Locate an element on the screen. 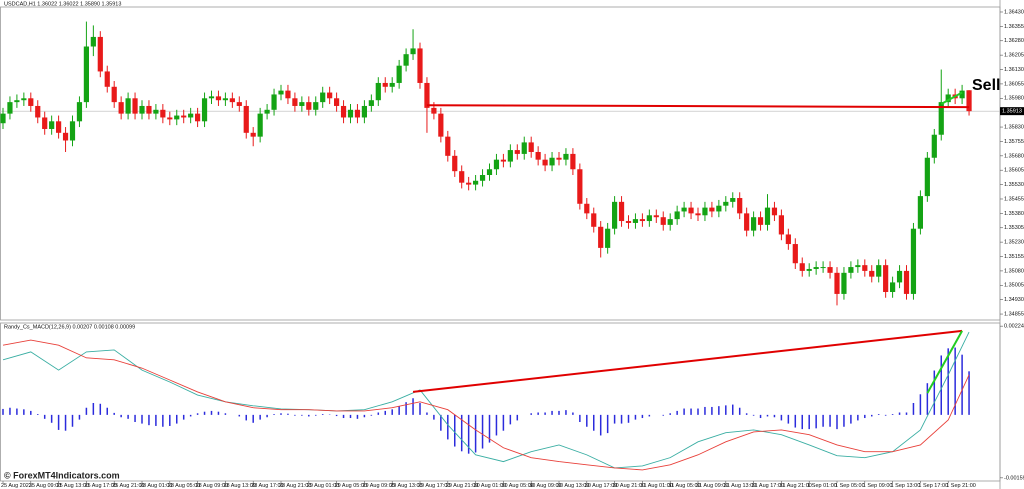 The width and height of the screenshot is (1024, 489). y-tick-label: 1.35305 is located at coordinates (1014, 228).